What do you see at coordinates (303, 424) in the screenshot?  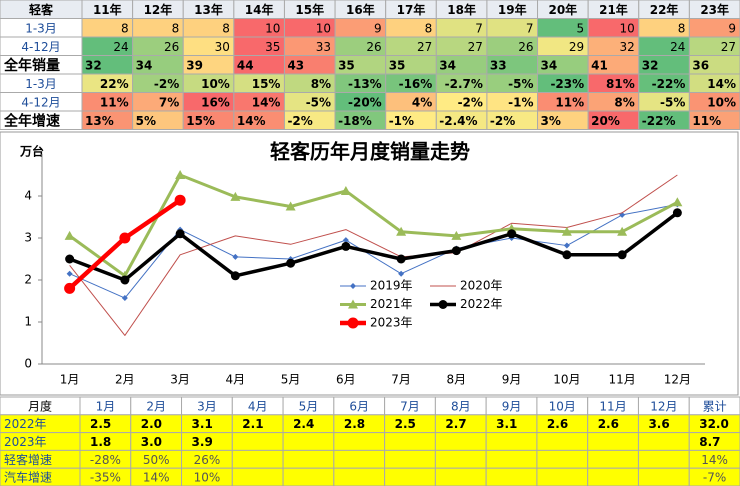 I see `cell-value: 2.4` at bounding box center [303, 424].